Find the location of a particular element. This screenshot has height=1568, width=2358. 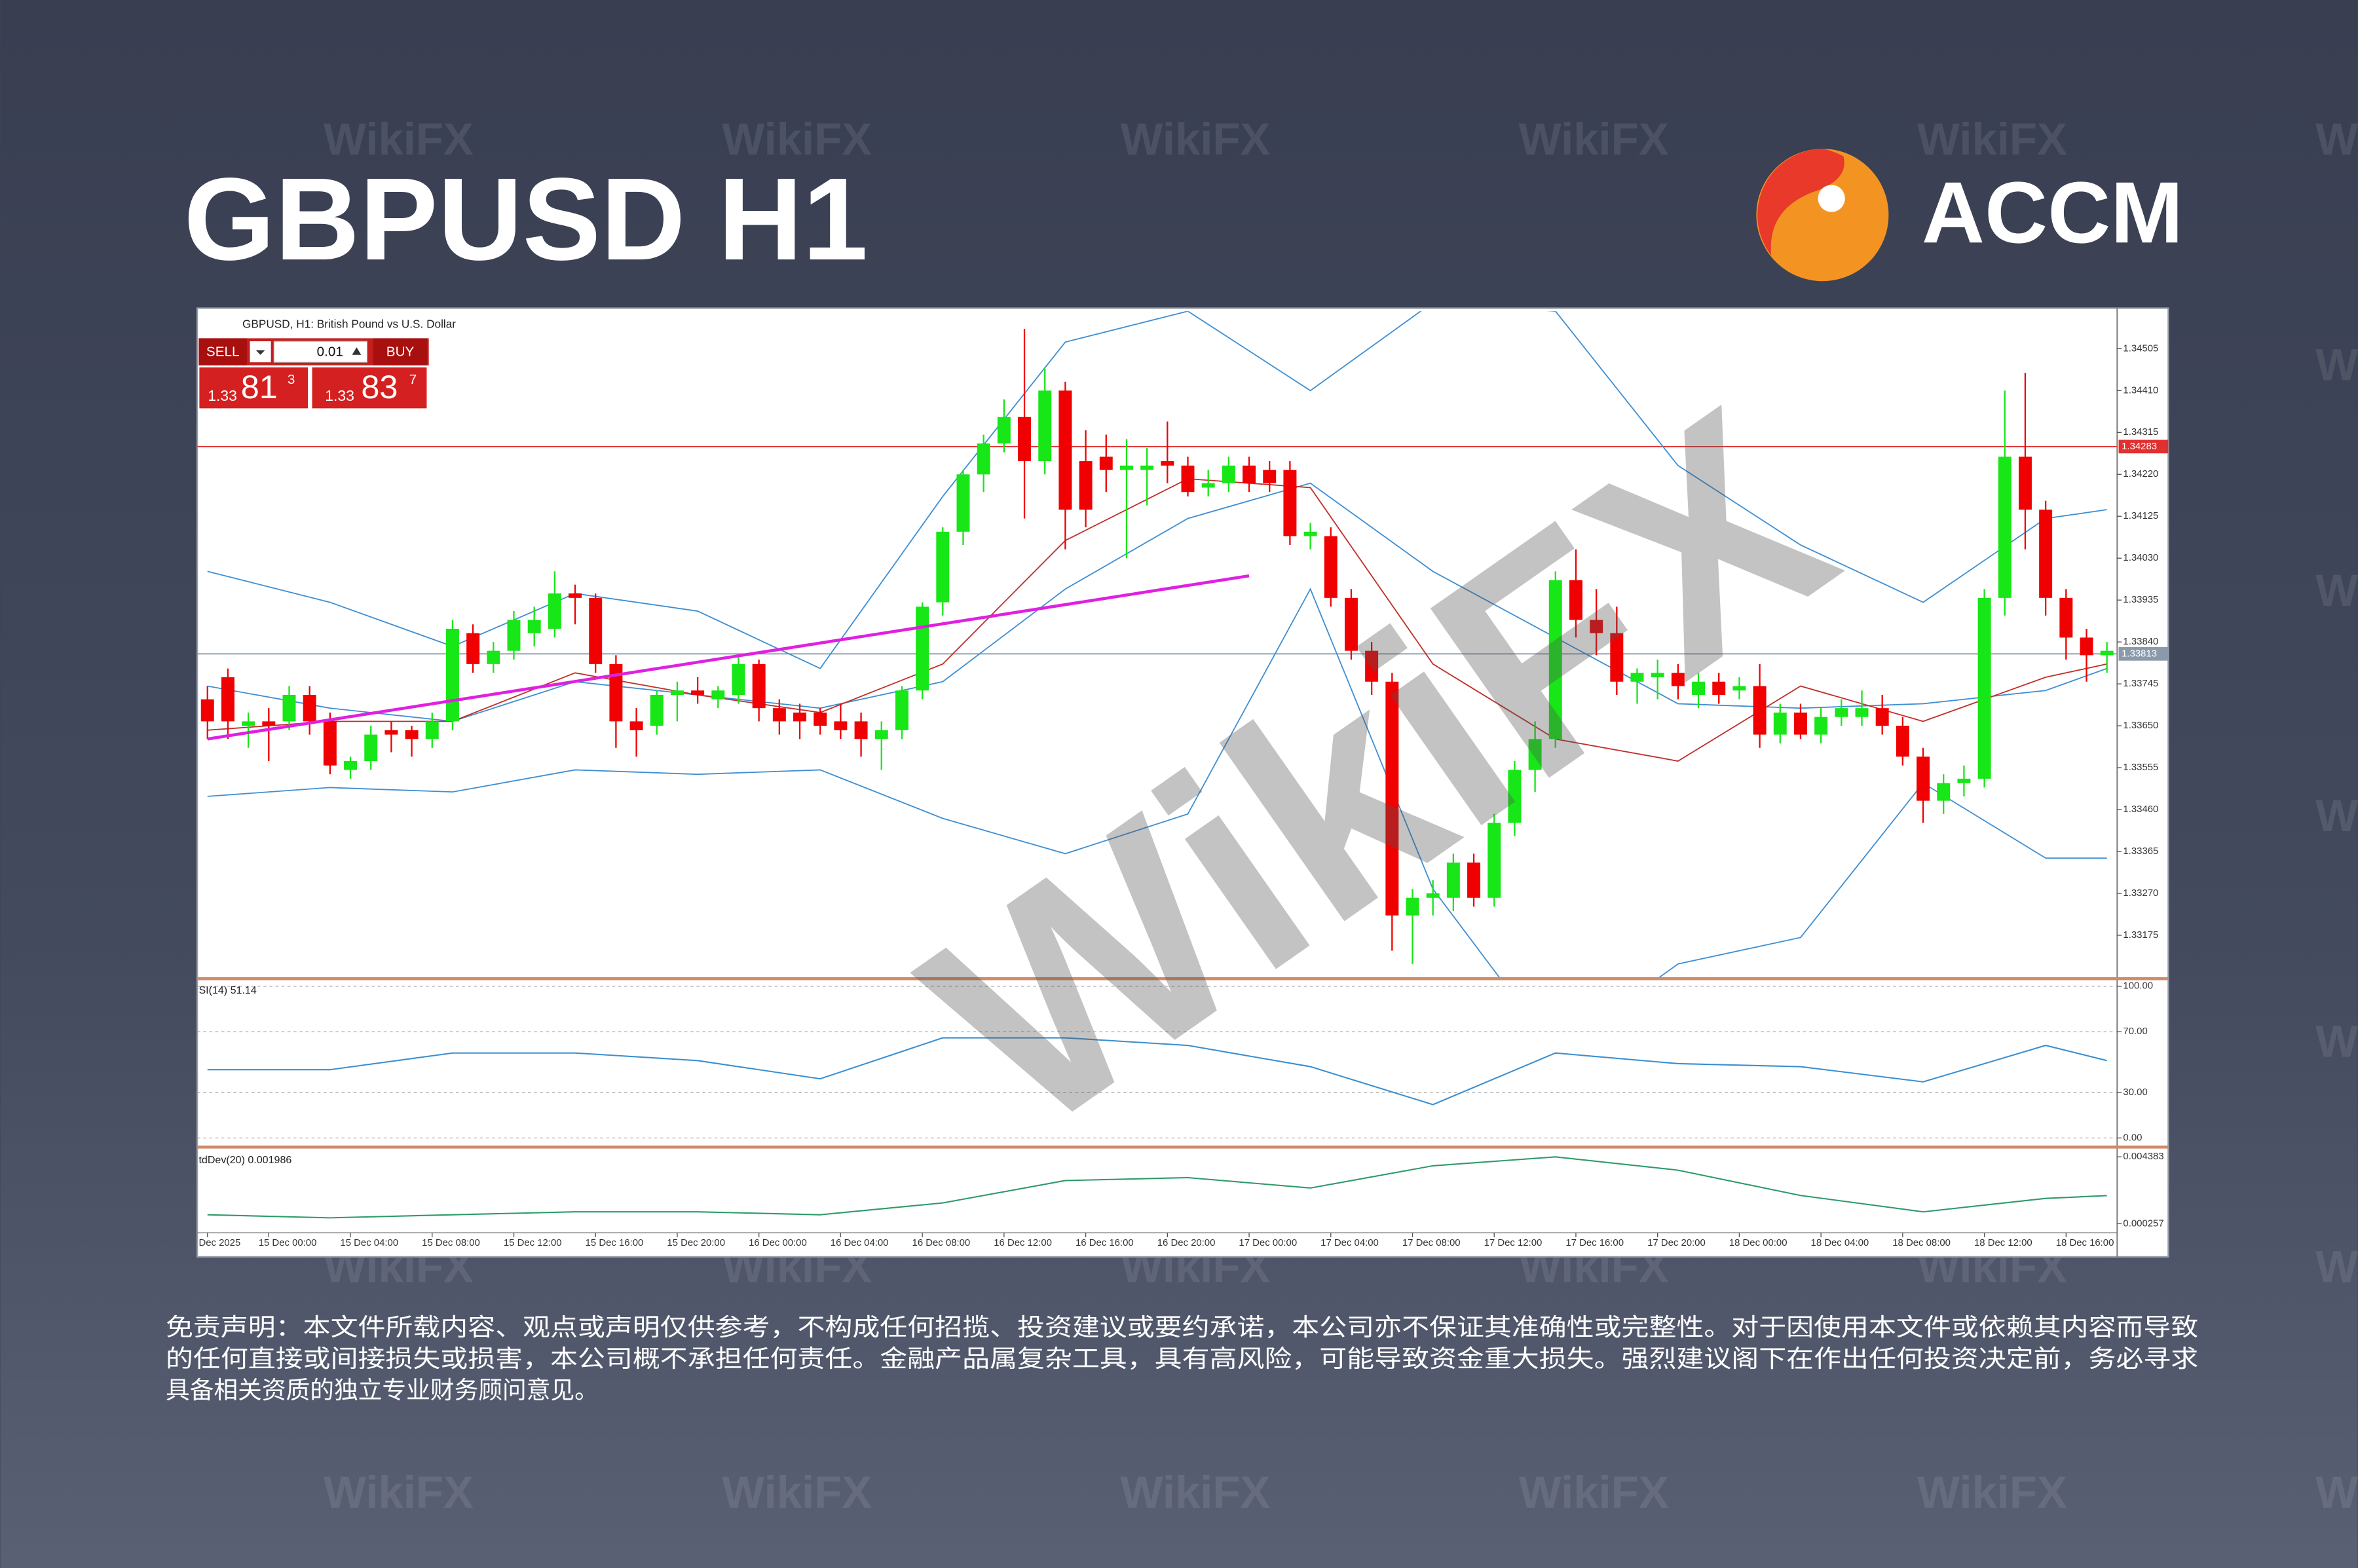

x-tick-label: 17 Dec 08:00 is located at coordinates (1432, 1243).